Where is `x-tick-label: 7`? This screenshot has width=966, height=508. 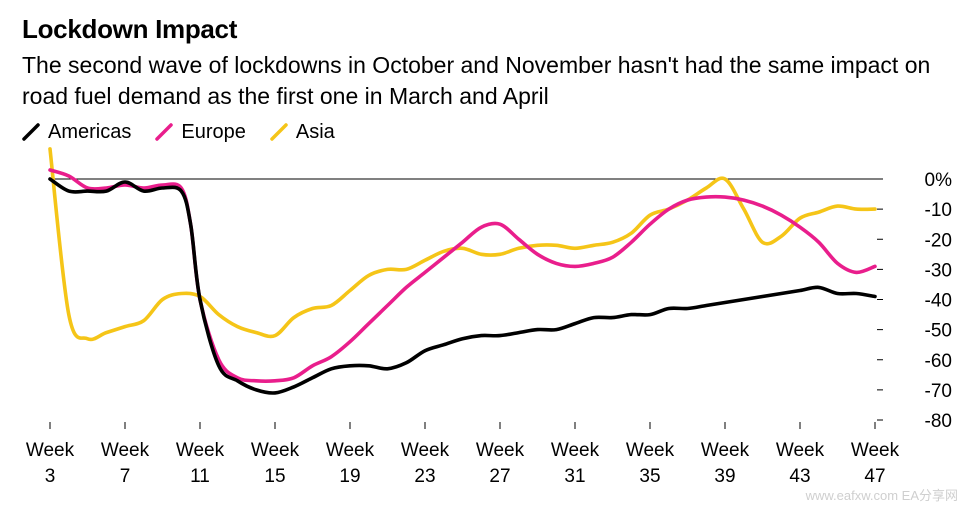 x-tick-label: 7 is located at coordinates (125, 476).